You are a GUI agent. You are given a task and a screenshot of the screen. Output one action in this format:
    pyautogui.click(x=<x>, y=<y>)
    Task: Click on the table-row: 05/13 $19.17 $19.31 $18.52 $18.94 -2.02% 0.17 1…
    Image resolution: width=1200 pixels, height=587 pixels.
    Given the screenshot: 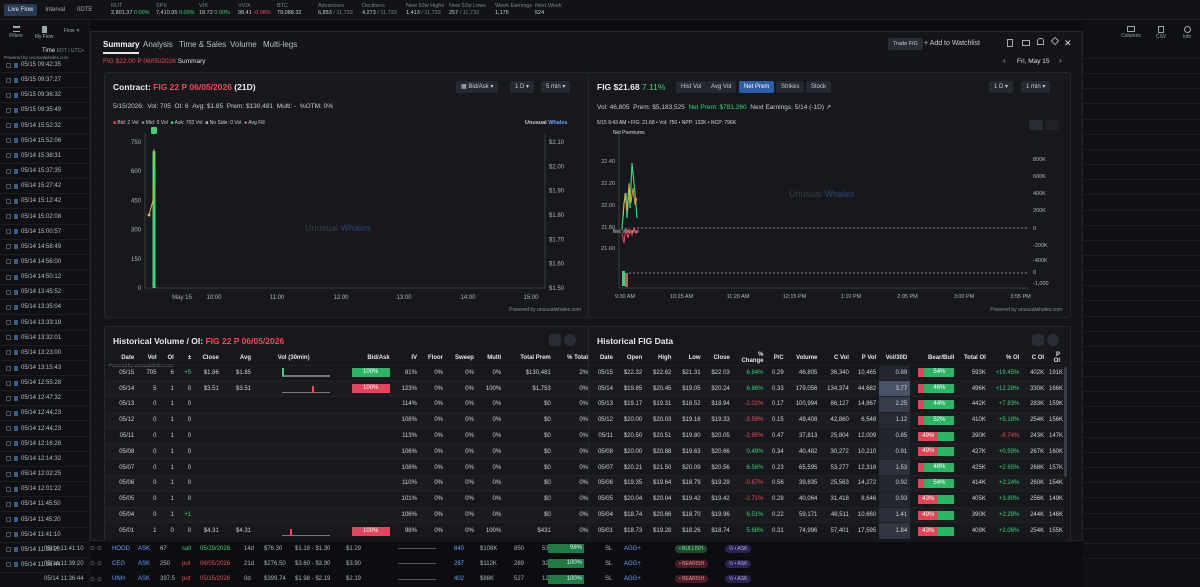 What is the action you would take?
    pyautogui.click(x=826, y=404)
    